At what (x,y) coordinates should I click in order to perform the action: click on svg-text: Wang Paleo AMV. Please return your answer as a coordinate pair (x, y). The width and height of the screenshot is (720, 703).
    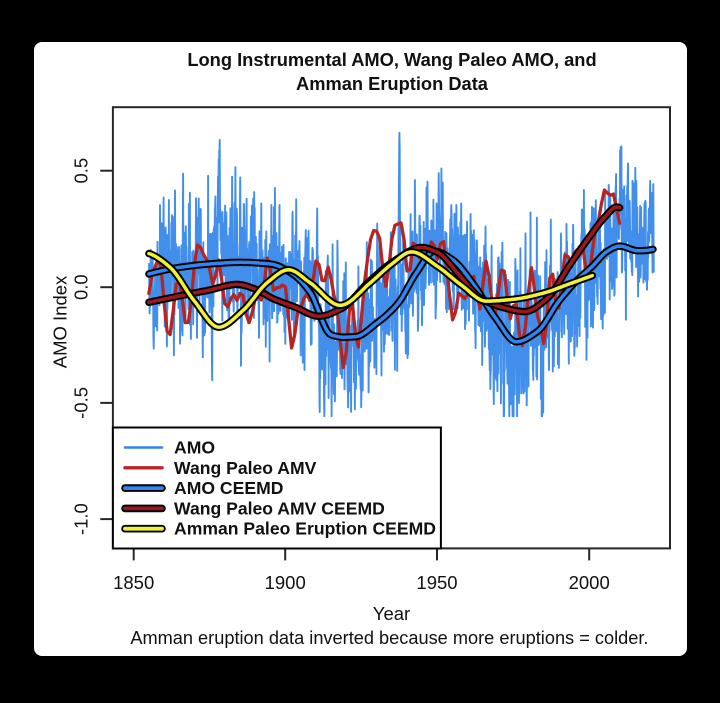
    Looking at the image, I should click on (245, 468).